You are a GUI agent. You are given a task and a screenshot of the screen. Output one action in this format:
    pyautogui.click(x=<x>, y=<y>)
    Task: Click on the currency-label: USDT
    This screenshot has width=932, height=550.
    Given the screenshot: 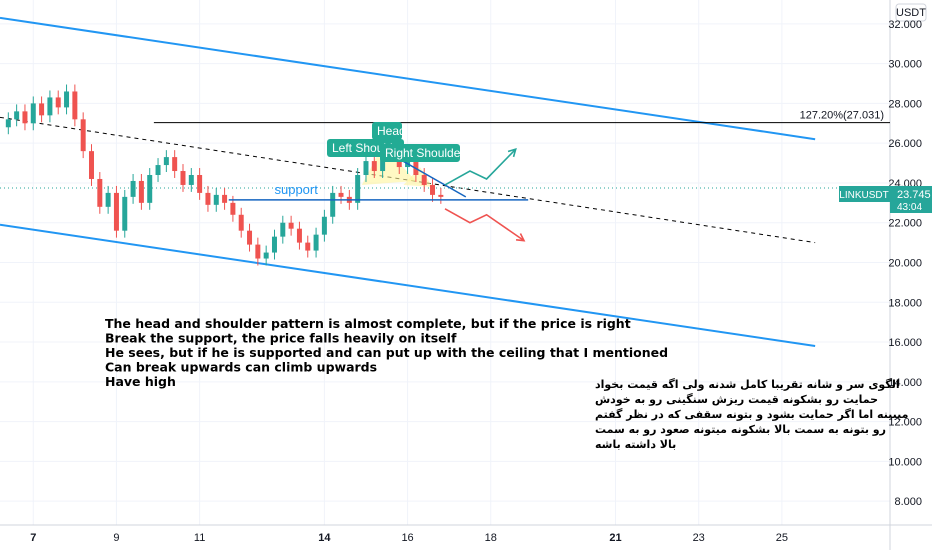 What is the action you would take?
    pyautogui.click(x=911, y=13)
    